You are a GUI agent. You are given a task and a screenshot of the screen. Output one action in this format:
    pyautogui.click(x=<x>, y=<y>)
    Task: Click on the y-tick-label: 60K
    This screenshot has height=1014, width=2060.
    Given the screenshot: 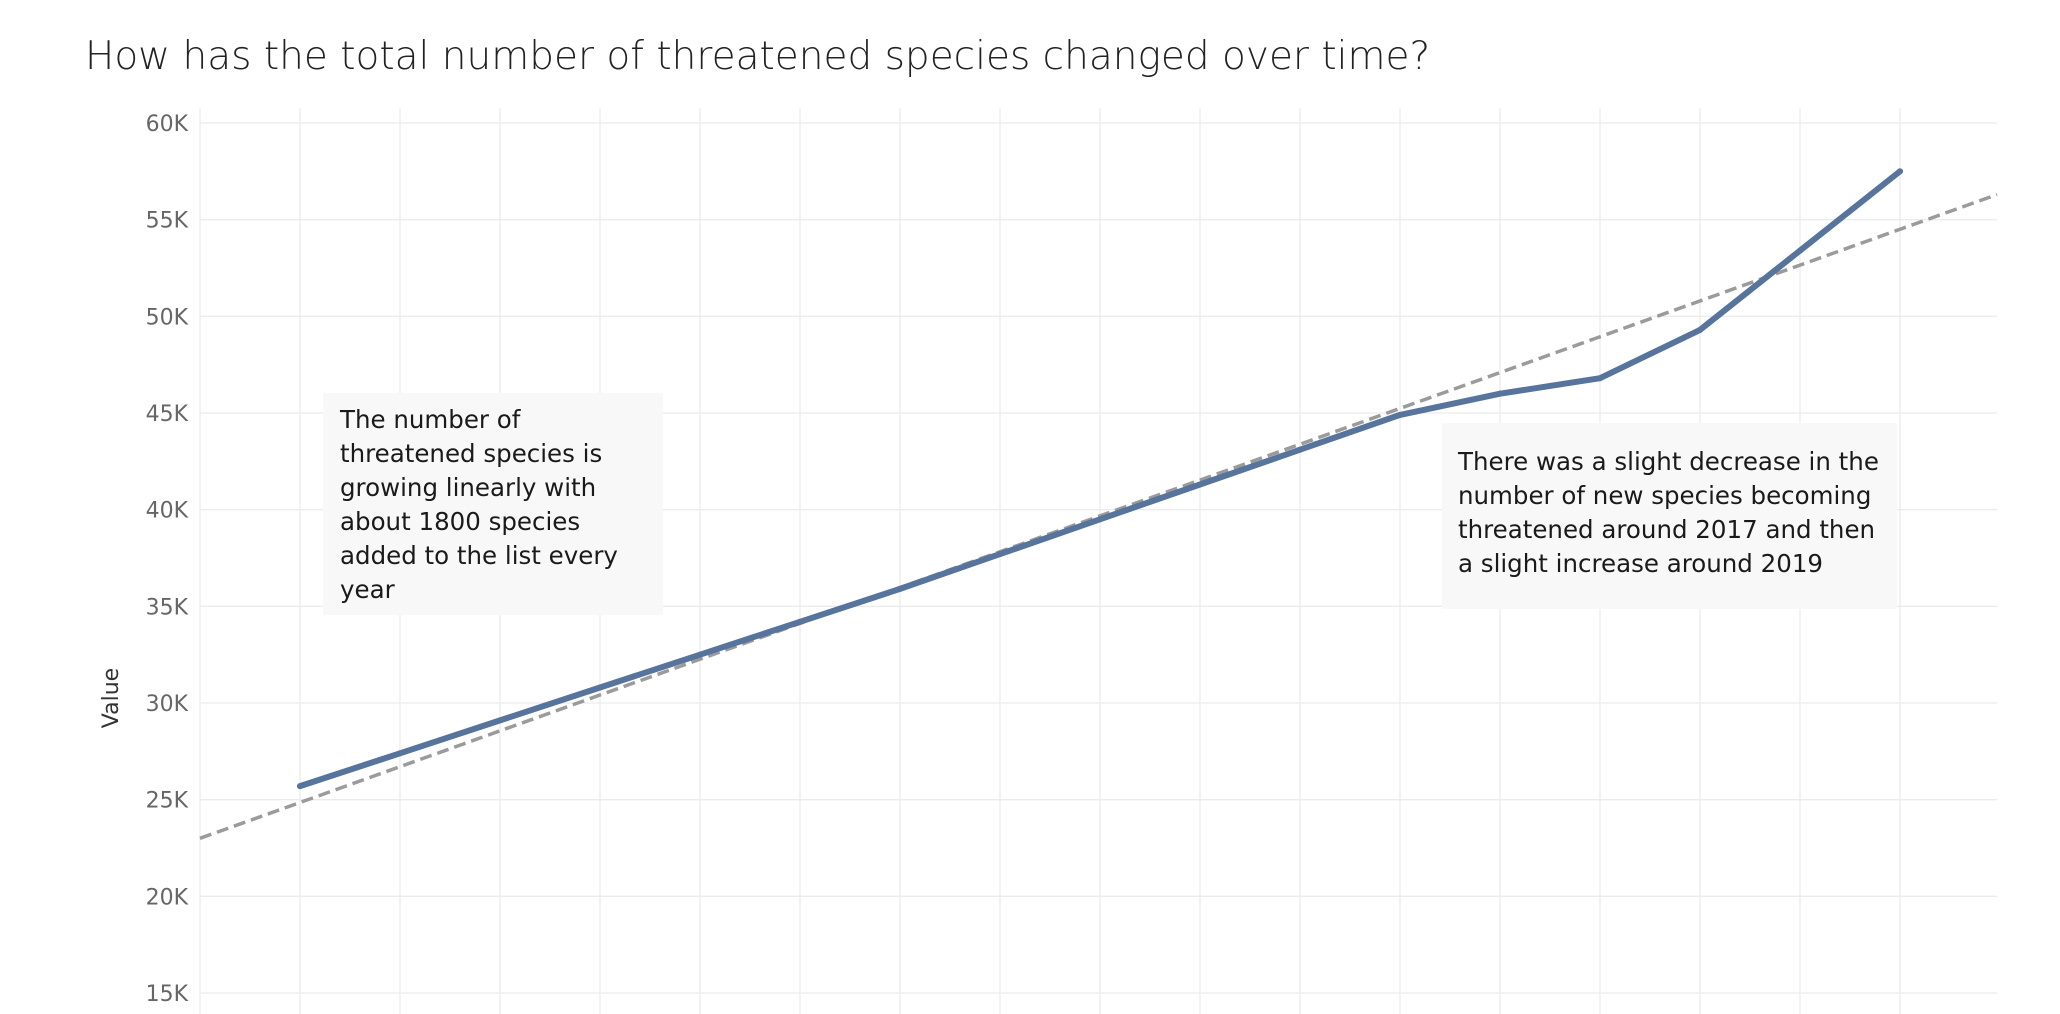 What is the action you would take?
    pyautogui.click(x=167, y=124)
    